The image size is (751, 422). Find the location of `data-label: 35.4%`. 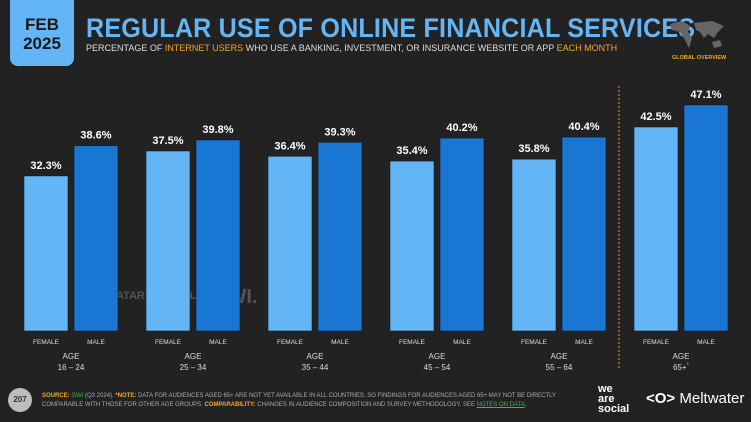

data-label: 35.4% is located at coordinates (411, 151).